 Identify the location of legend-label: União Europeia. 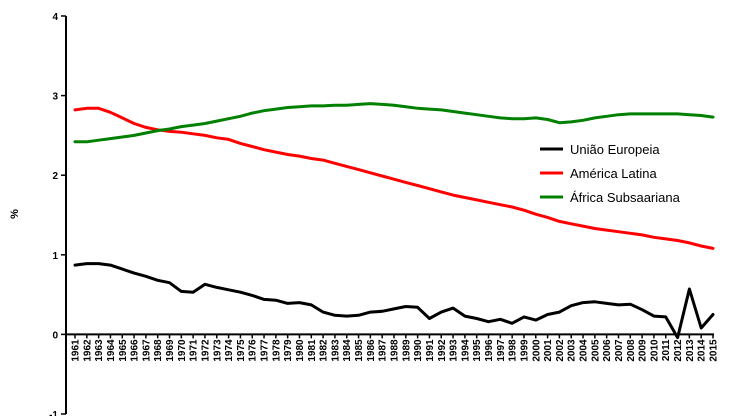
(615, 149).